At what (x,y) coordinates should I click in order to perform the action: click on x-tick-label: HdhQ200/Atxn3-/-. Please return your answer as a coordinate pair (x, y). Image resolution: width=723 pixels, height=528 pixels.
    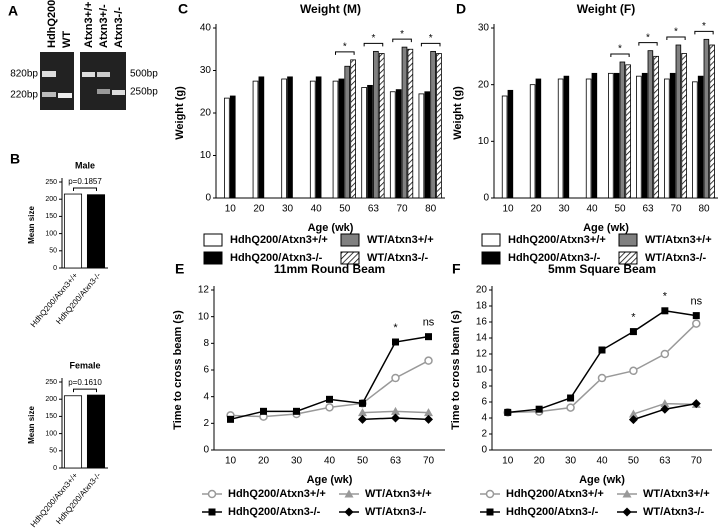
    Looking at the image, I should click on (78, 498).